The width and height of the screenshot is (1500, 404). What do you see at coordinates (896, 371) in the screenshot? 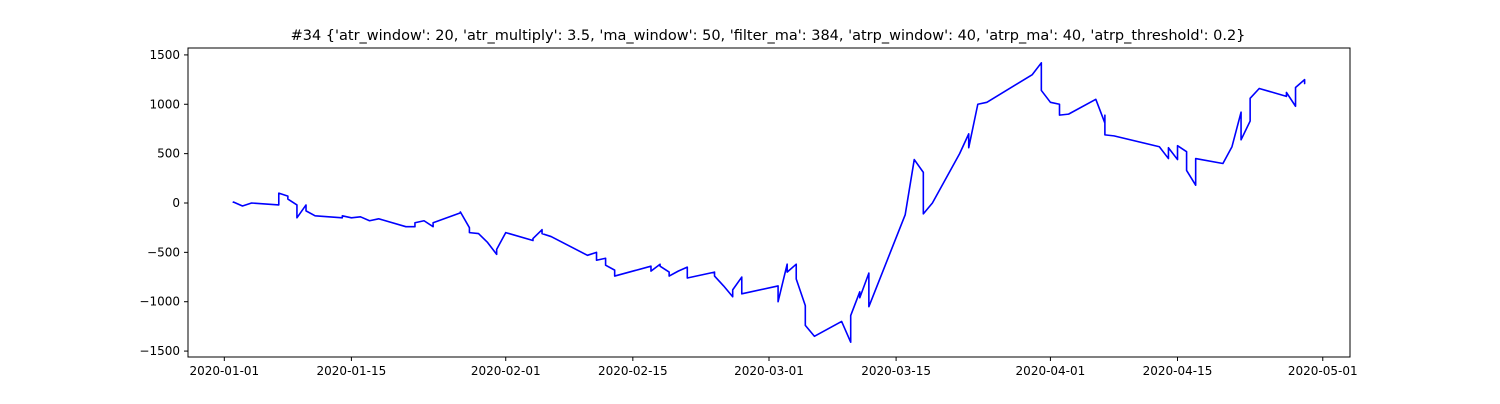
I see `x-tick-label: 2020-03-15` at bounding box center [896, 371].